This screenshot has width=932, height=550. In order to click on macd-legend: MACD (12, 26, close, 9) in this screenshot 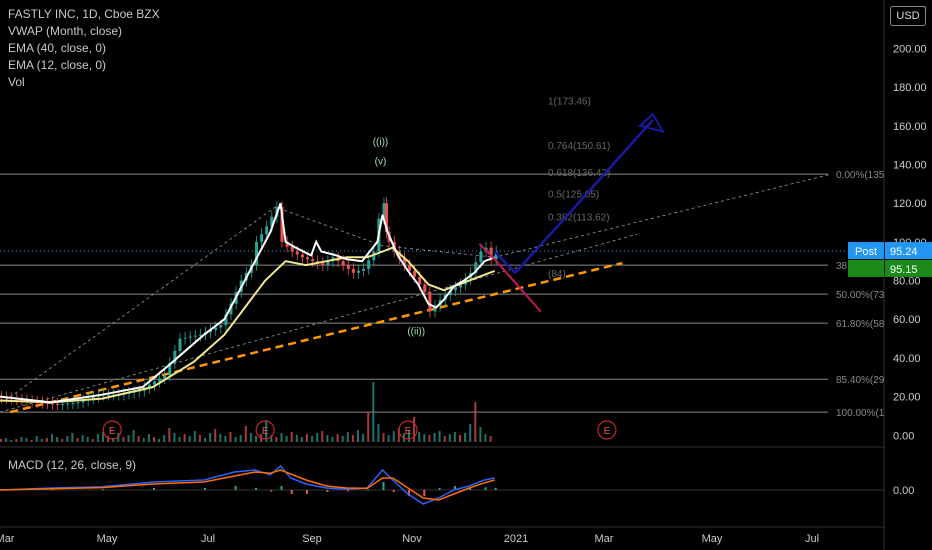, I will do `click(72, 465)`.